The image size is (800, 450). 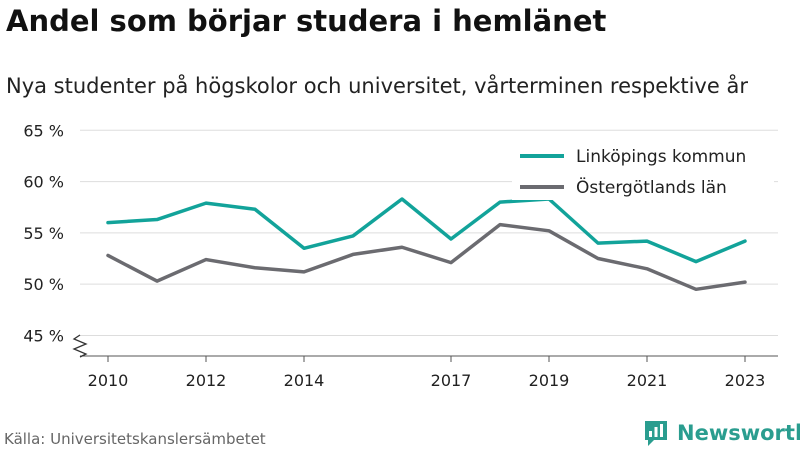 What do you see at coordinates (549, 380) in the screenshot?
I see `x-tick-label: 2019` at bounding box center [549, 380].